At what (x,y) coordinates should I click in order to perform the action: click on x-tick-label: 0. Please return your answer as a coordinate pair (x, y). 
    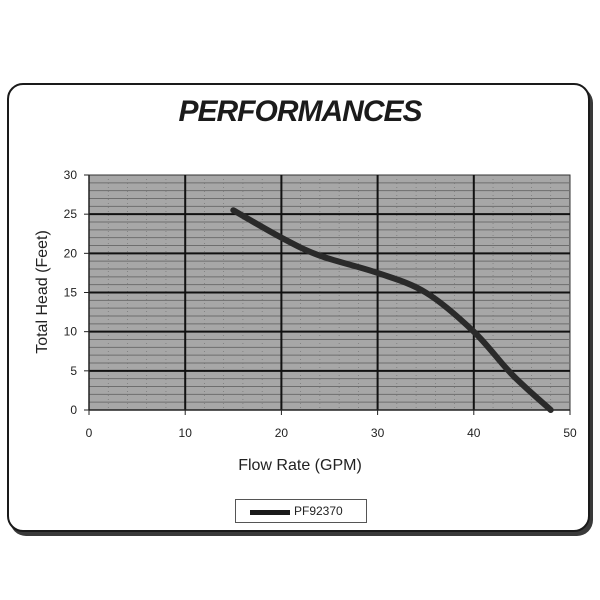
    Looking at the image, I should click on (89, 433).